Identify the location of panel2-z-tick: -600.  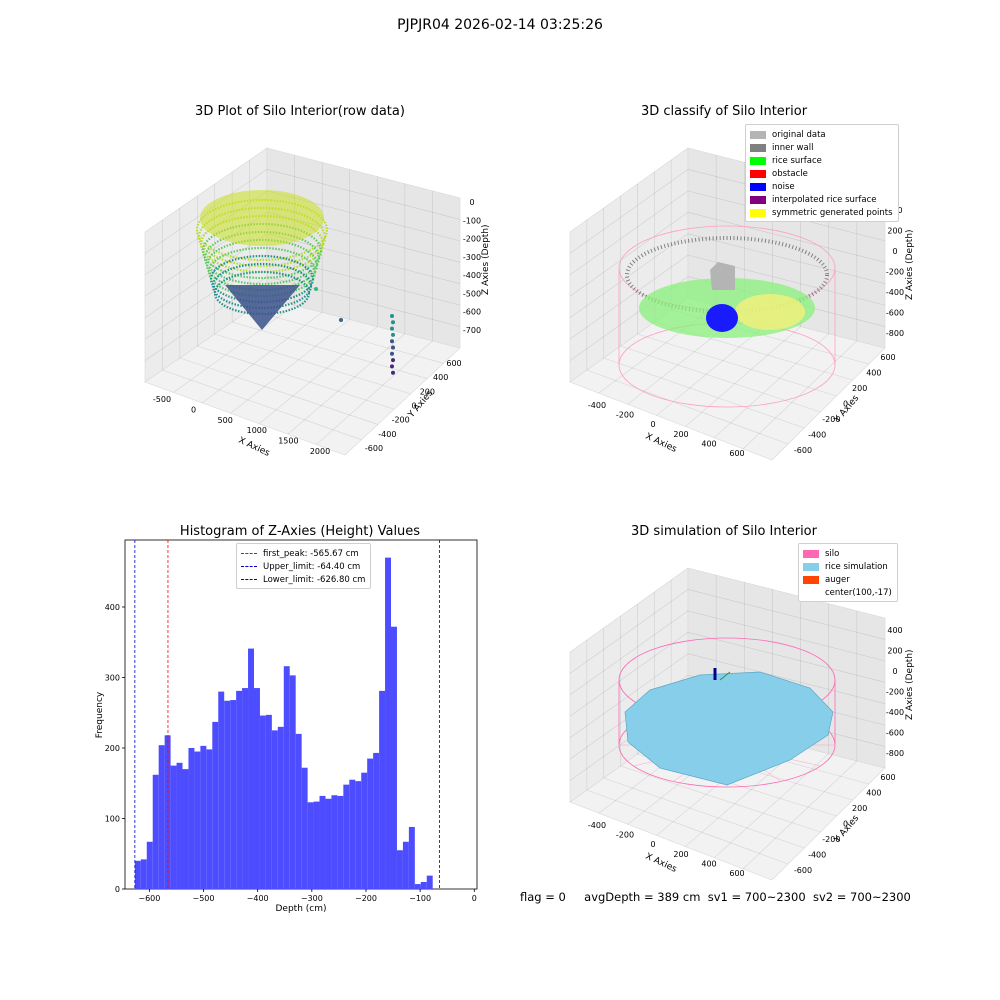
(895, 313).